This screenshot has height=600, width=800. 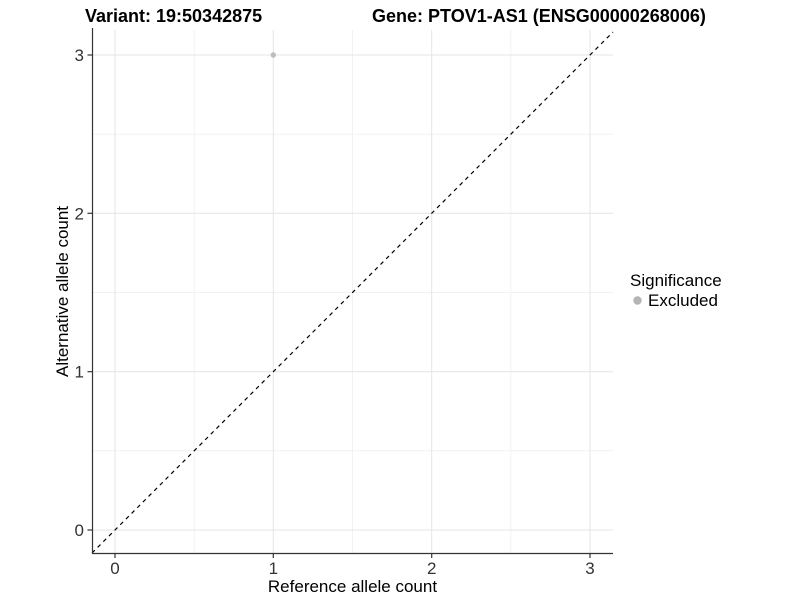 I want to click on x-tick-label-1: 1, so click(x=273, y=568).